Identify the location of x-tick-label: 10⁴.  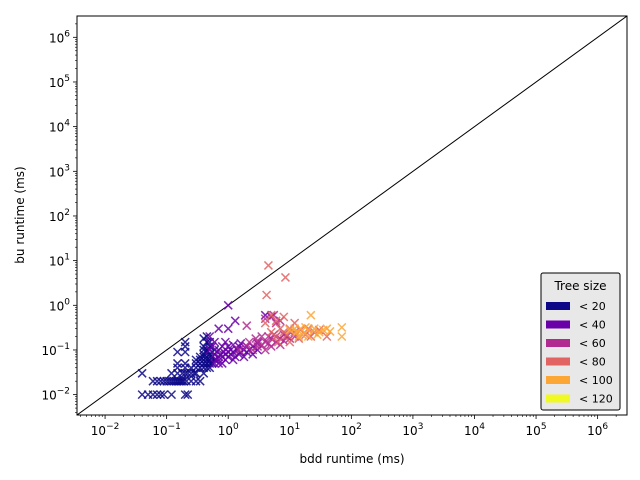
(474, 430).